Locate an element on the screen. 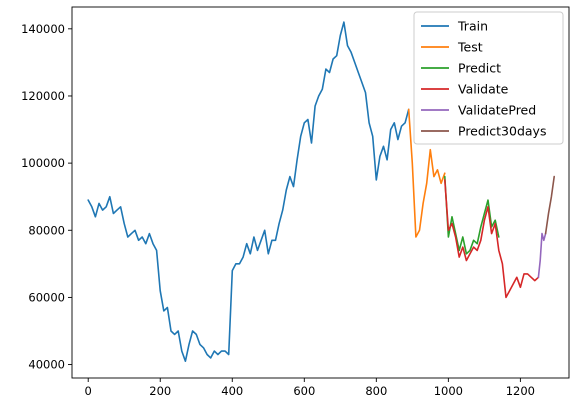  series-line-validatepred is located at coordinates (542, 255).